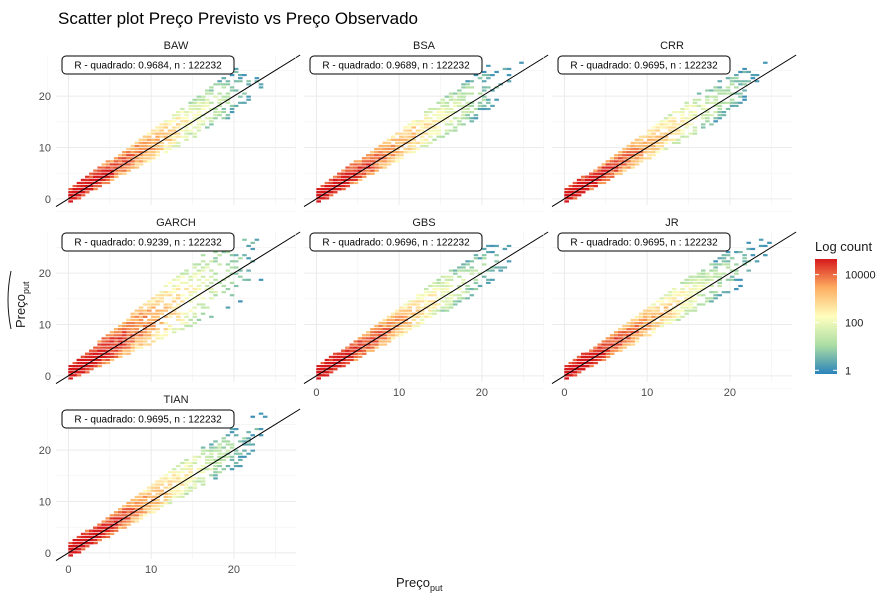  Describe the element at coordinates (647, 393) in the screenshot. I see `x-tick-label: 10` at that location.